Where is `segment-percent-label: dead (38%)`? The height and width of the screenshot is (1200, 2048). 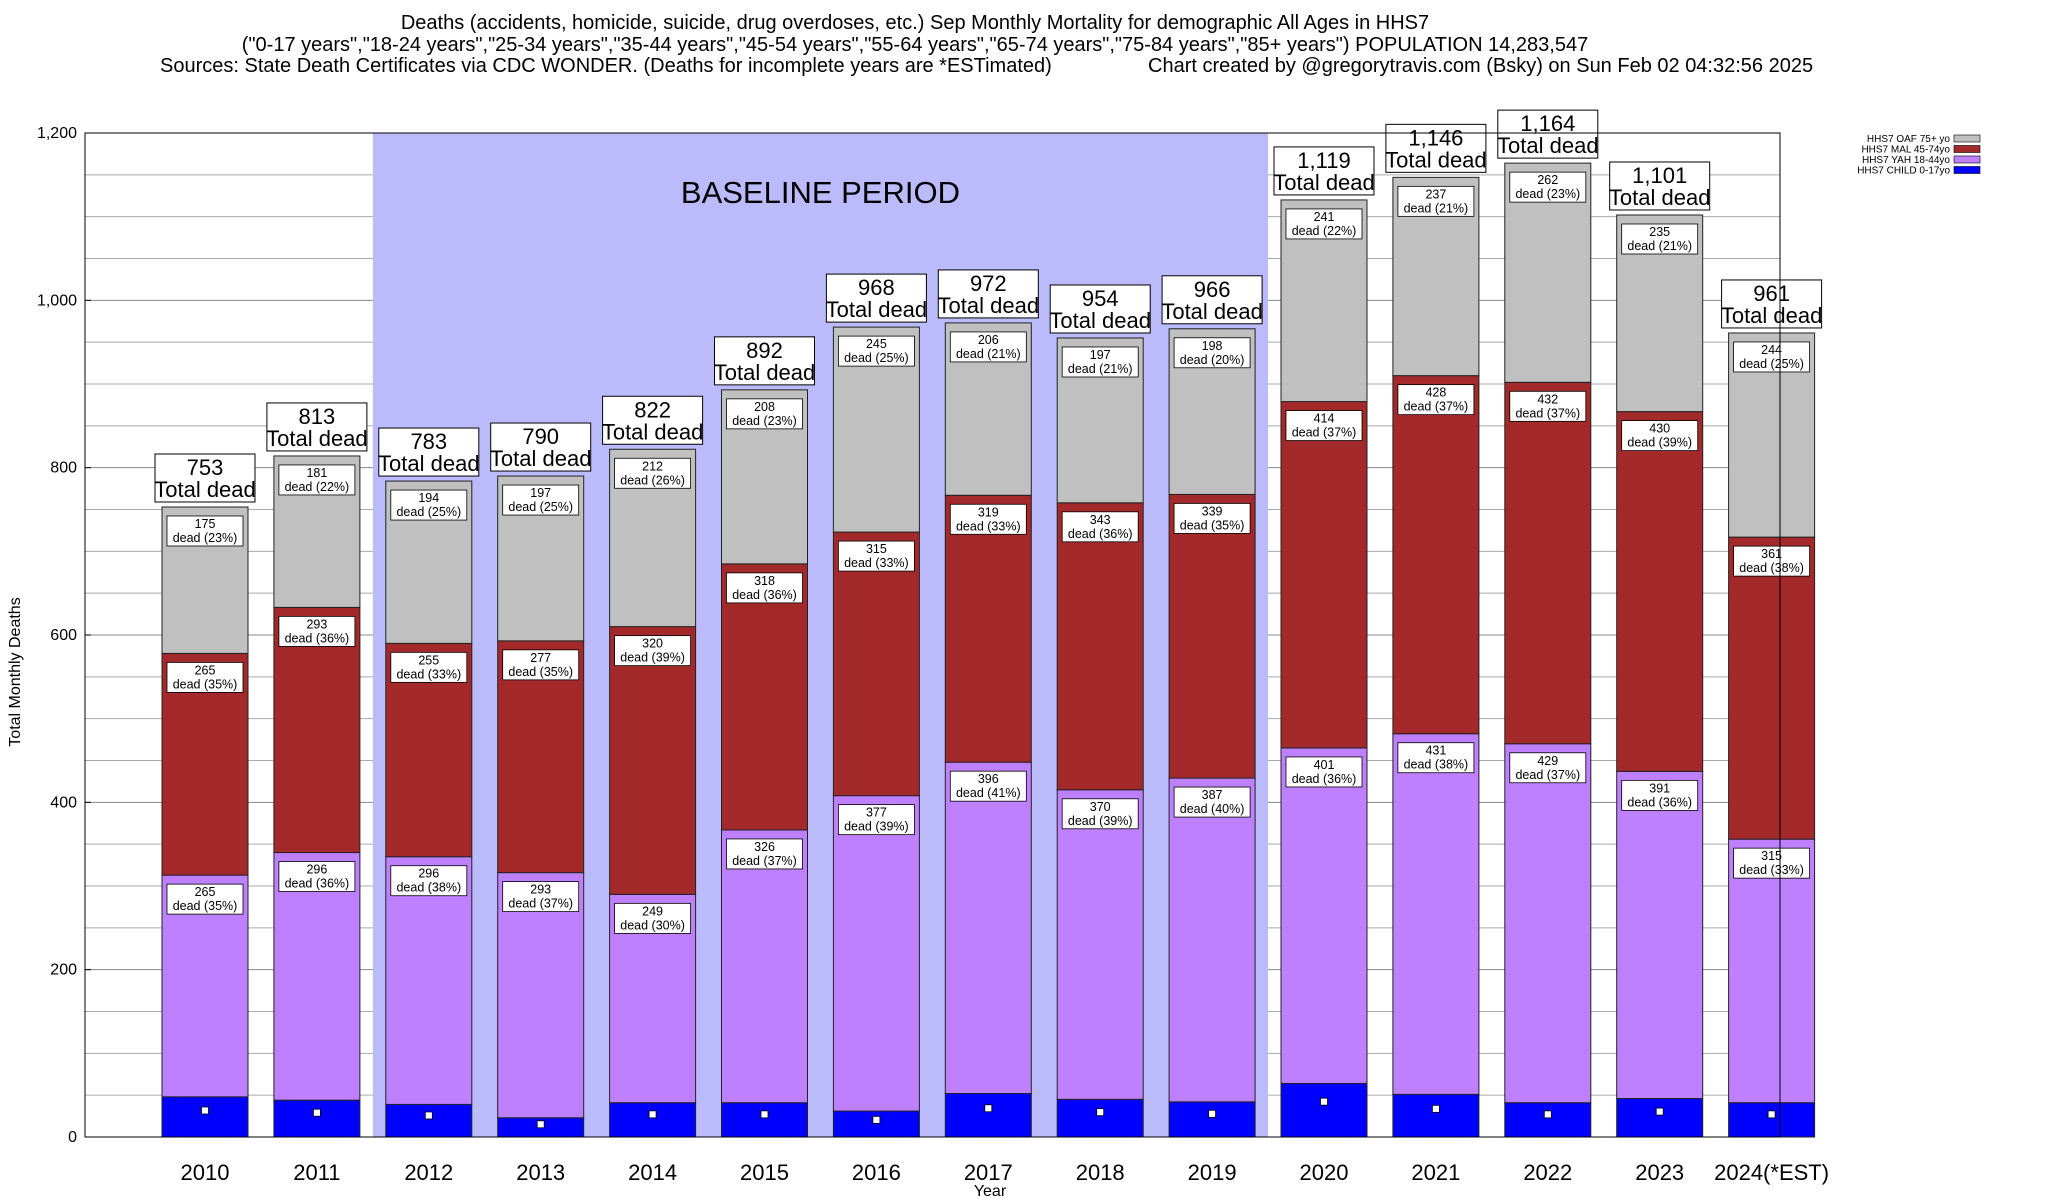 segment-percent-label: dead (38%) is located at coordinates (428, 888).